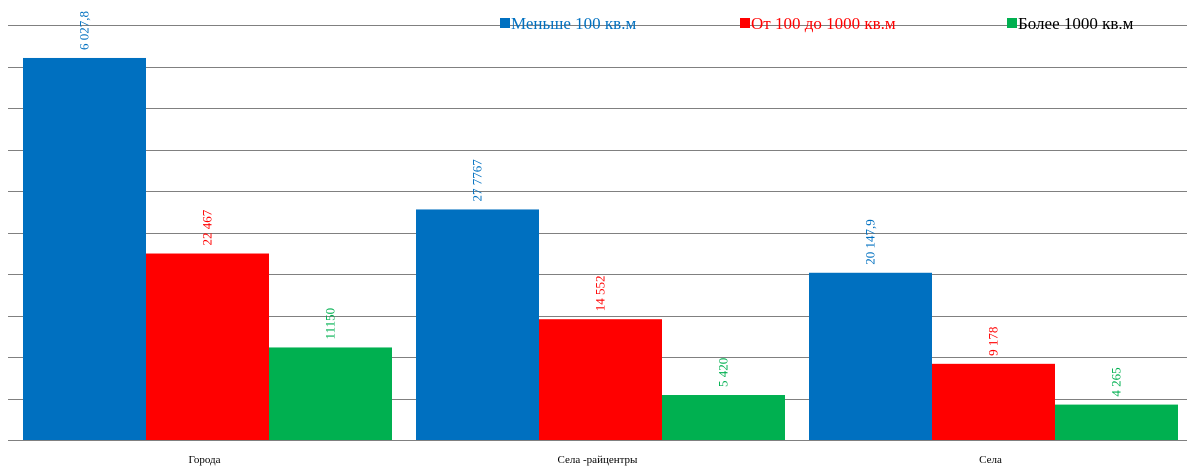  Describe the element at coordinates (1076, 23) in the screenshot. I see `legend-label: Более 1000 кв.м` at that location.